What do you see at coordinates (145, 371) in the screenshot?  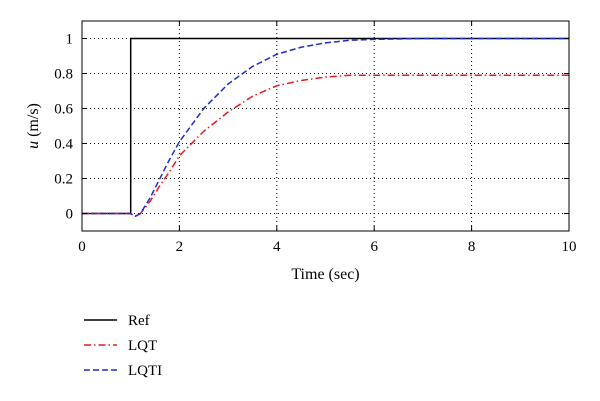 I see `legend-label-lqti: LQTI` at bounding box center [145, 371].